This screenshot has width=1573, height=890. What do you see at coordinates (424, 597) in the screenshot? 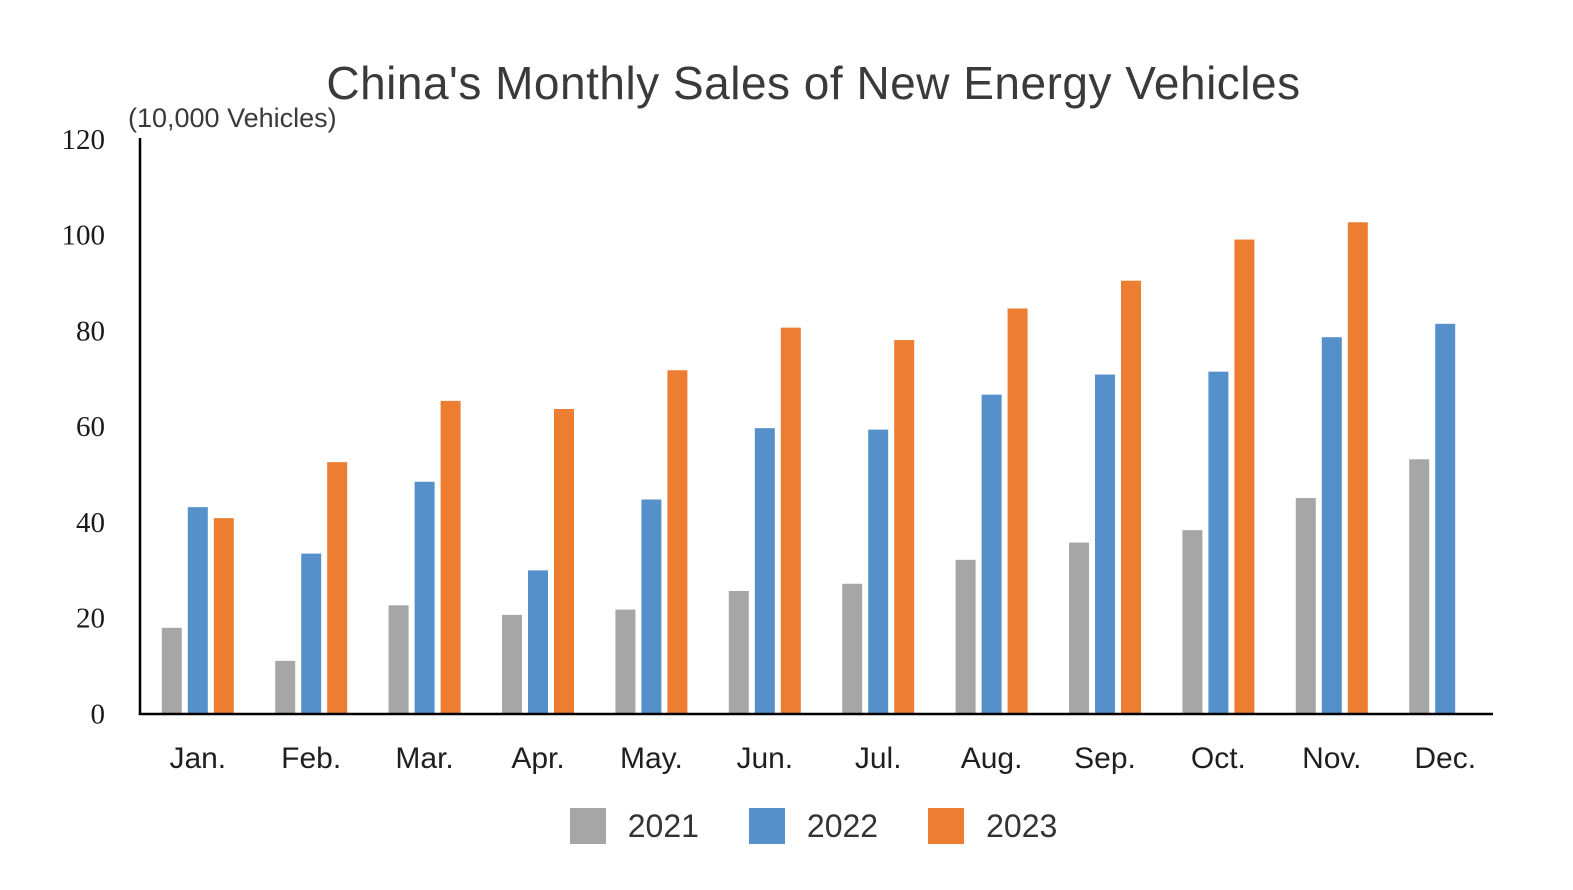
I see `bar-2022-Mar` at bounding box center [424, 597].